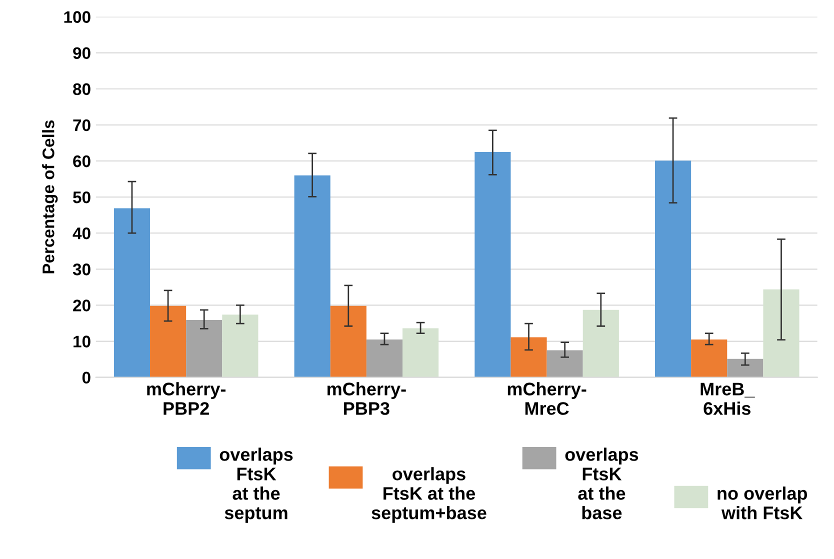 Image resolution: width=834 pixels, height=559 pixels. What do you see at coordinates (81, 306) in the screenshot?
I see `y-tick-label: 20` at bounding box center [81, 306].